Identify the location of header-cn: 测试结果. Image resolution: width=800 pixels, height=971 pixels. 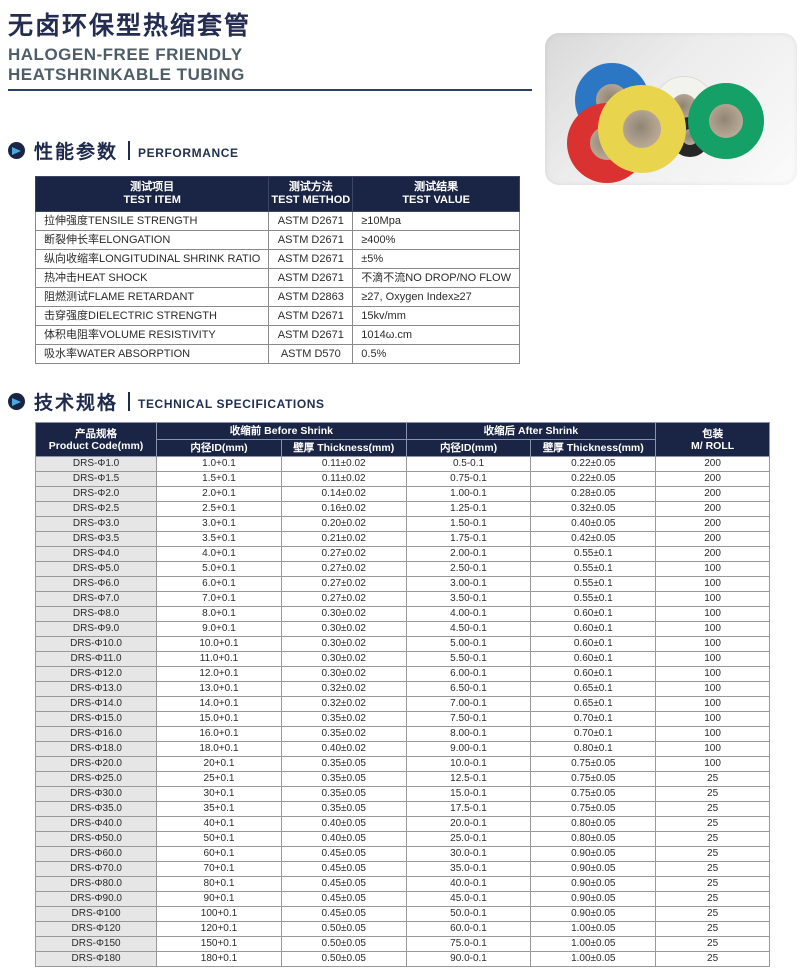
(436, 187).